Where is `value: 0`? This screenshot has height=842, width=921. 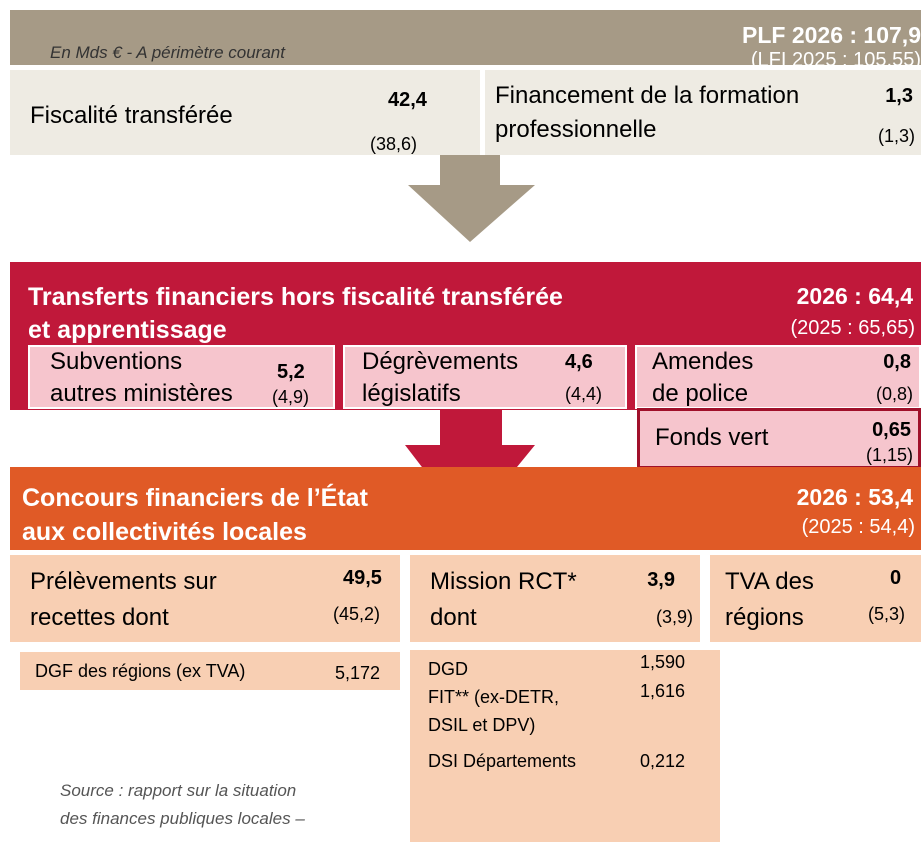 value: 0 is located at coordinates (896, 578).